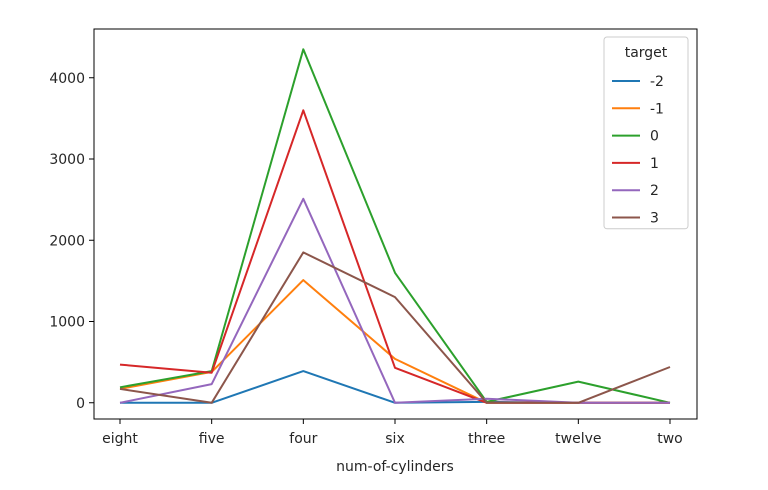  I want to click on x-tick-label: five, so click(212, 439).